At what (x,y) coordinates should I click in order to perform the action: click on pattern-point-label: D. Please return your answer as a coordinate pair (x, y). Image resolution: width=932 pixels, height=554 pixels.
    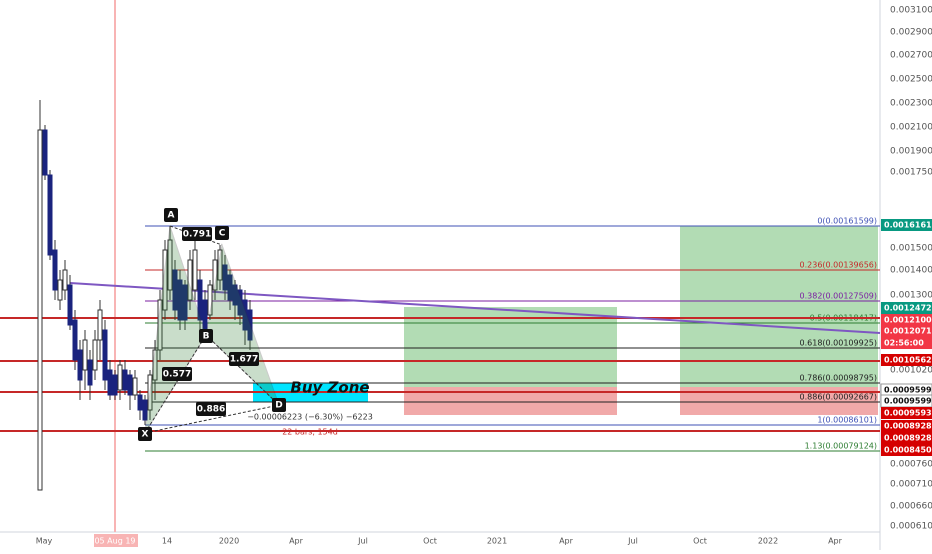
    Looking at the image, I should click on (278, 406).